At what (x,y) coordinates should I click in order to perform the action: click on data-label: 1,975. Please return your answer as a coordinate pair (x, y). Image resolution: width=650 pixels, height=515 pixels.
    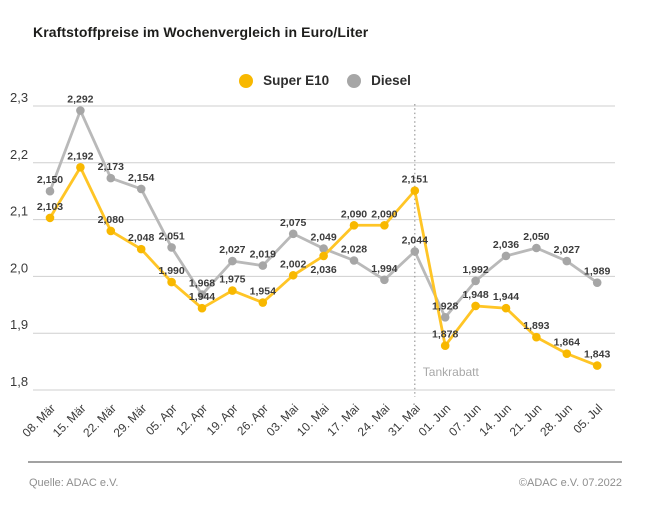
    Looking at the image, I should click on (232, 280).